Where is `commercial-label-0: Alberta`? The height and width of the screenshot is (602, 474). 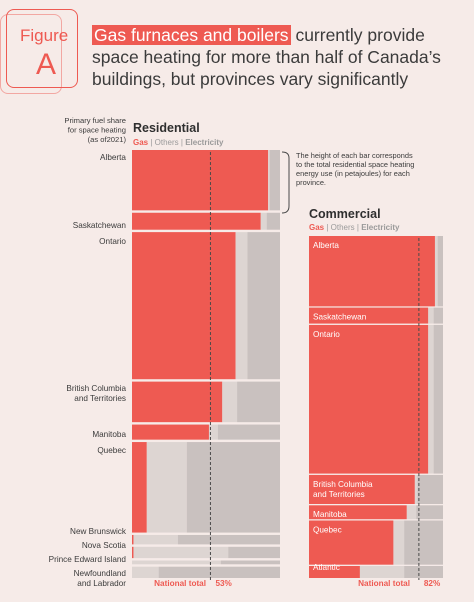
commercial-label-0: Alberta is located at coordinates (326, 245).